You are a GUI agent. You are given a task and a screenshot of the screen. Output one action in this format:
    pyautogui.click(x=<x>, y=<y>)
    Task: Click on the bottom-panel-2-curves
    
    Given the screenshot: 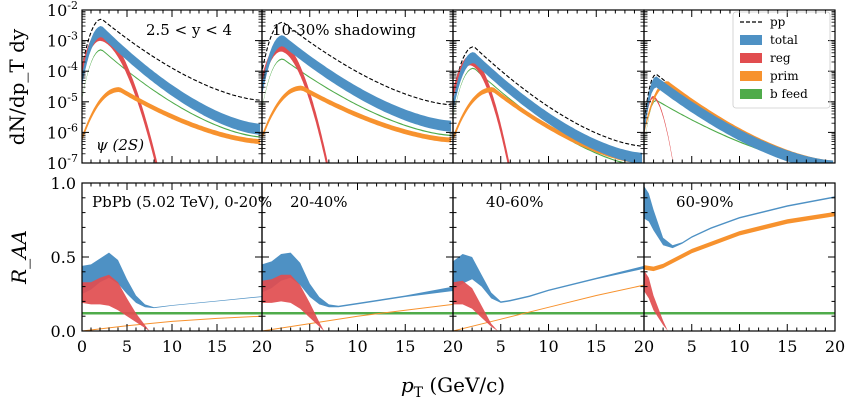 What is the action you would take?
    pyautogui.click(x=357, y=291)
    